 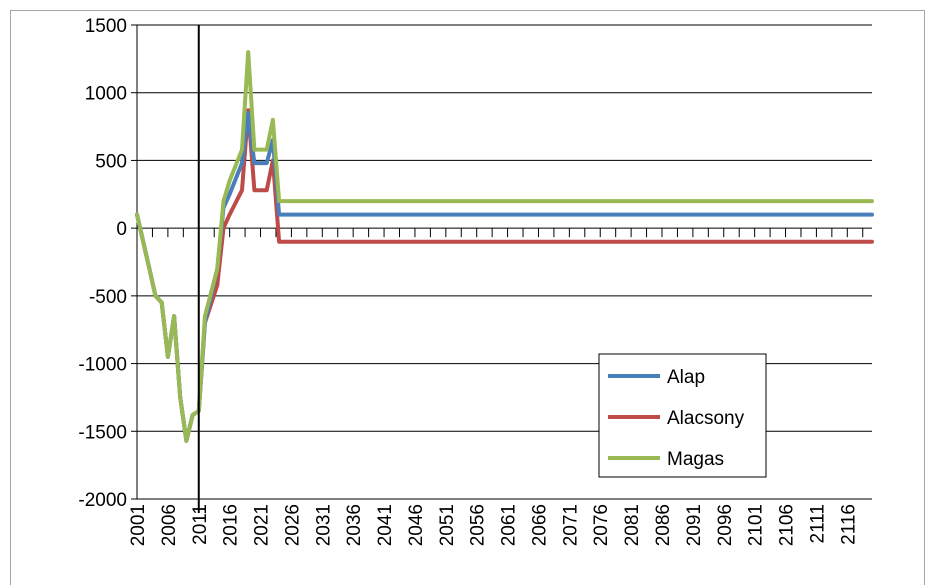 I want to click on x-tick-label: 2081, so click(x=632, y=525).